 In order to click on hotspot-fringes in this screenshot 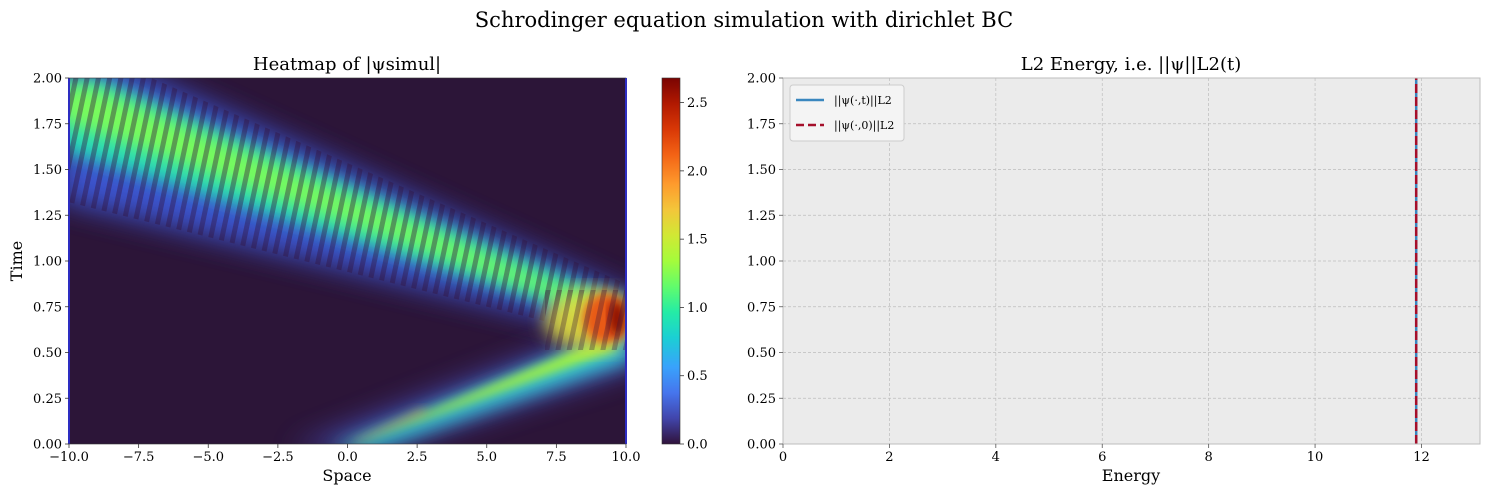, I will do `click(585, 320)`.